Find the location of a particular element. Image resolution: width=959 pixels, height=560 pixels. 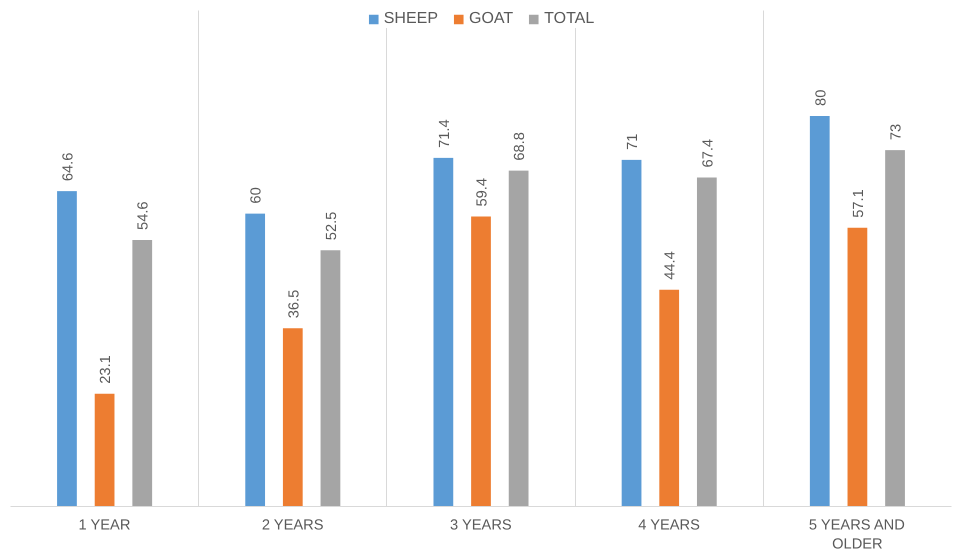

x-tick-label: 3 YEARS is located at coordinates (481, 526).